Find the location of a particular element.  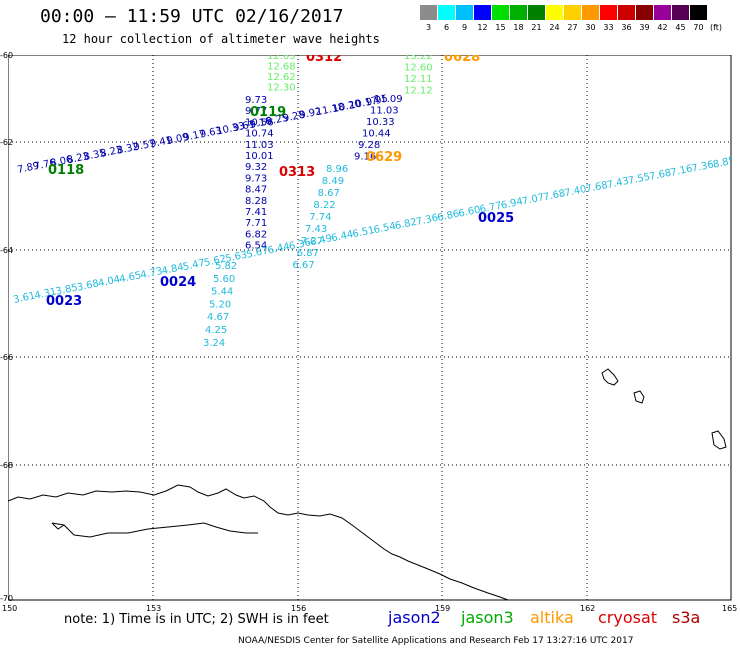

satellite-label-cryosat: cryosat is located at coordinates (628, 617).